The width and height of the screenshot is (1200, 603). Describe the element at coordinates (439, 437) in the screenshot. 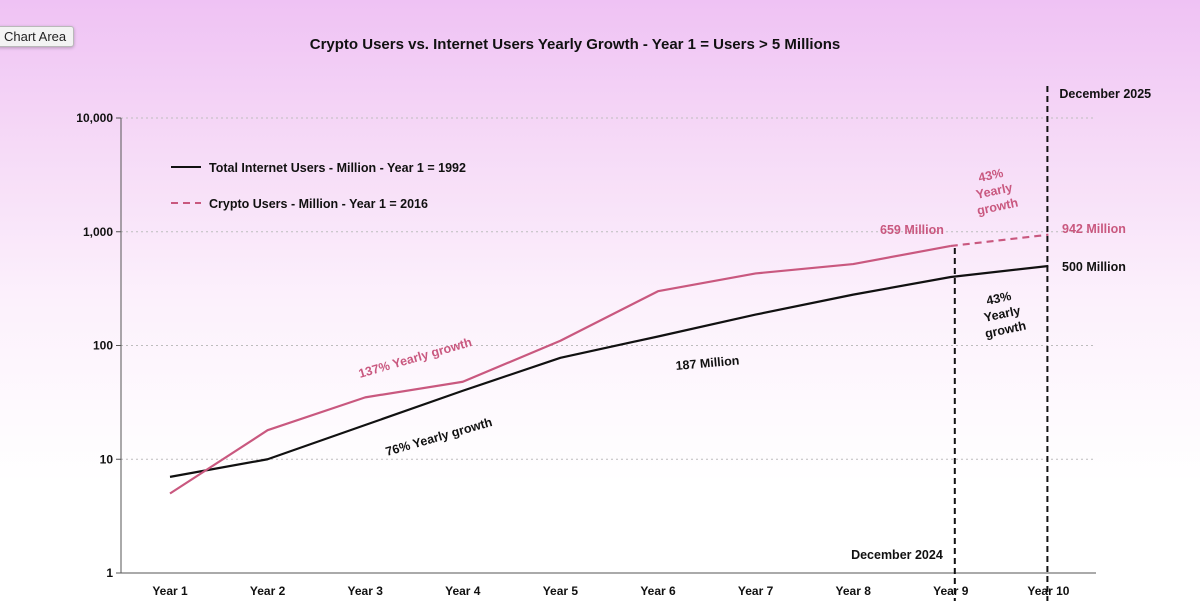

I see `annotation-internet-growth: 76% Yearly growth` at that location.